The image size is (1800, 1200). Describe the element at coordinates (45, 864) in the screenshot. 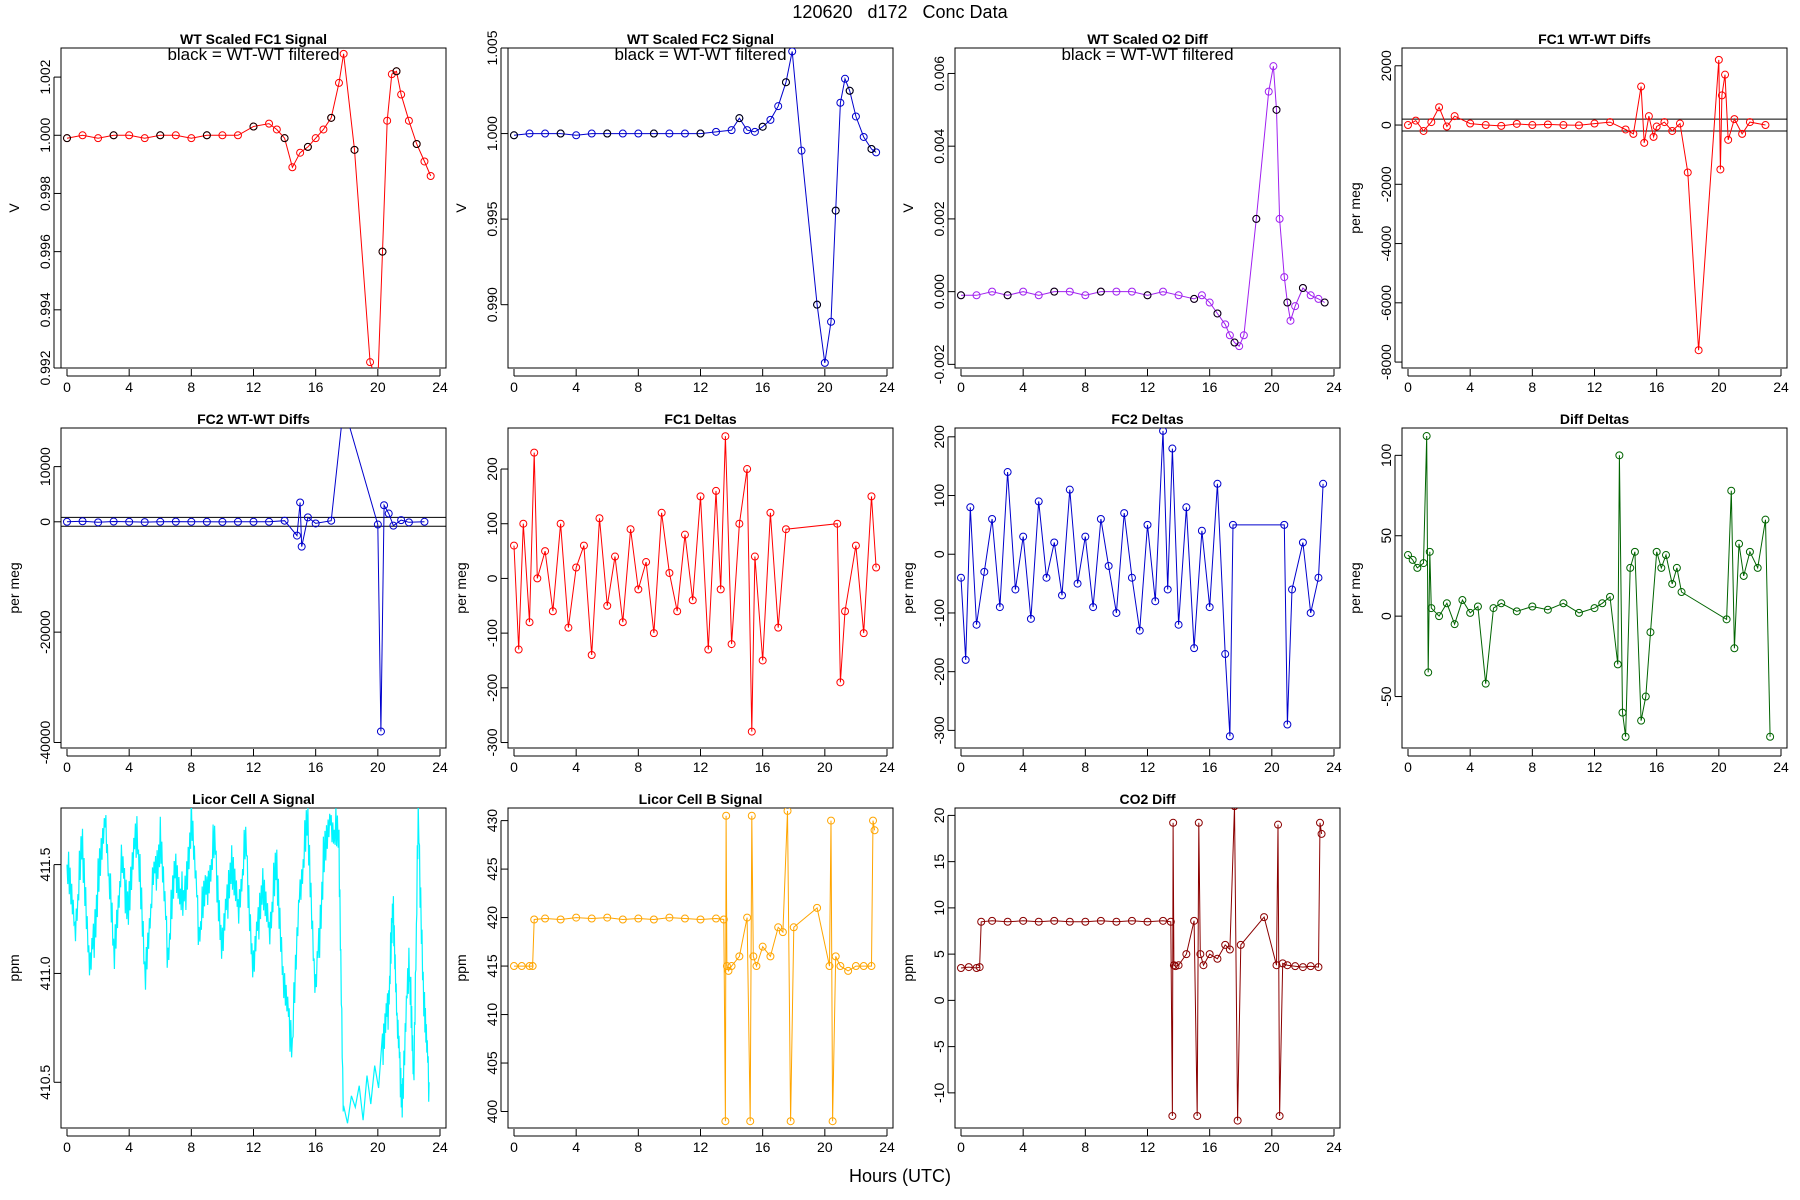

I see `y-tick-label: 411.5` at that location.